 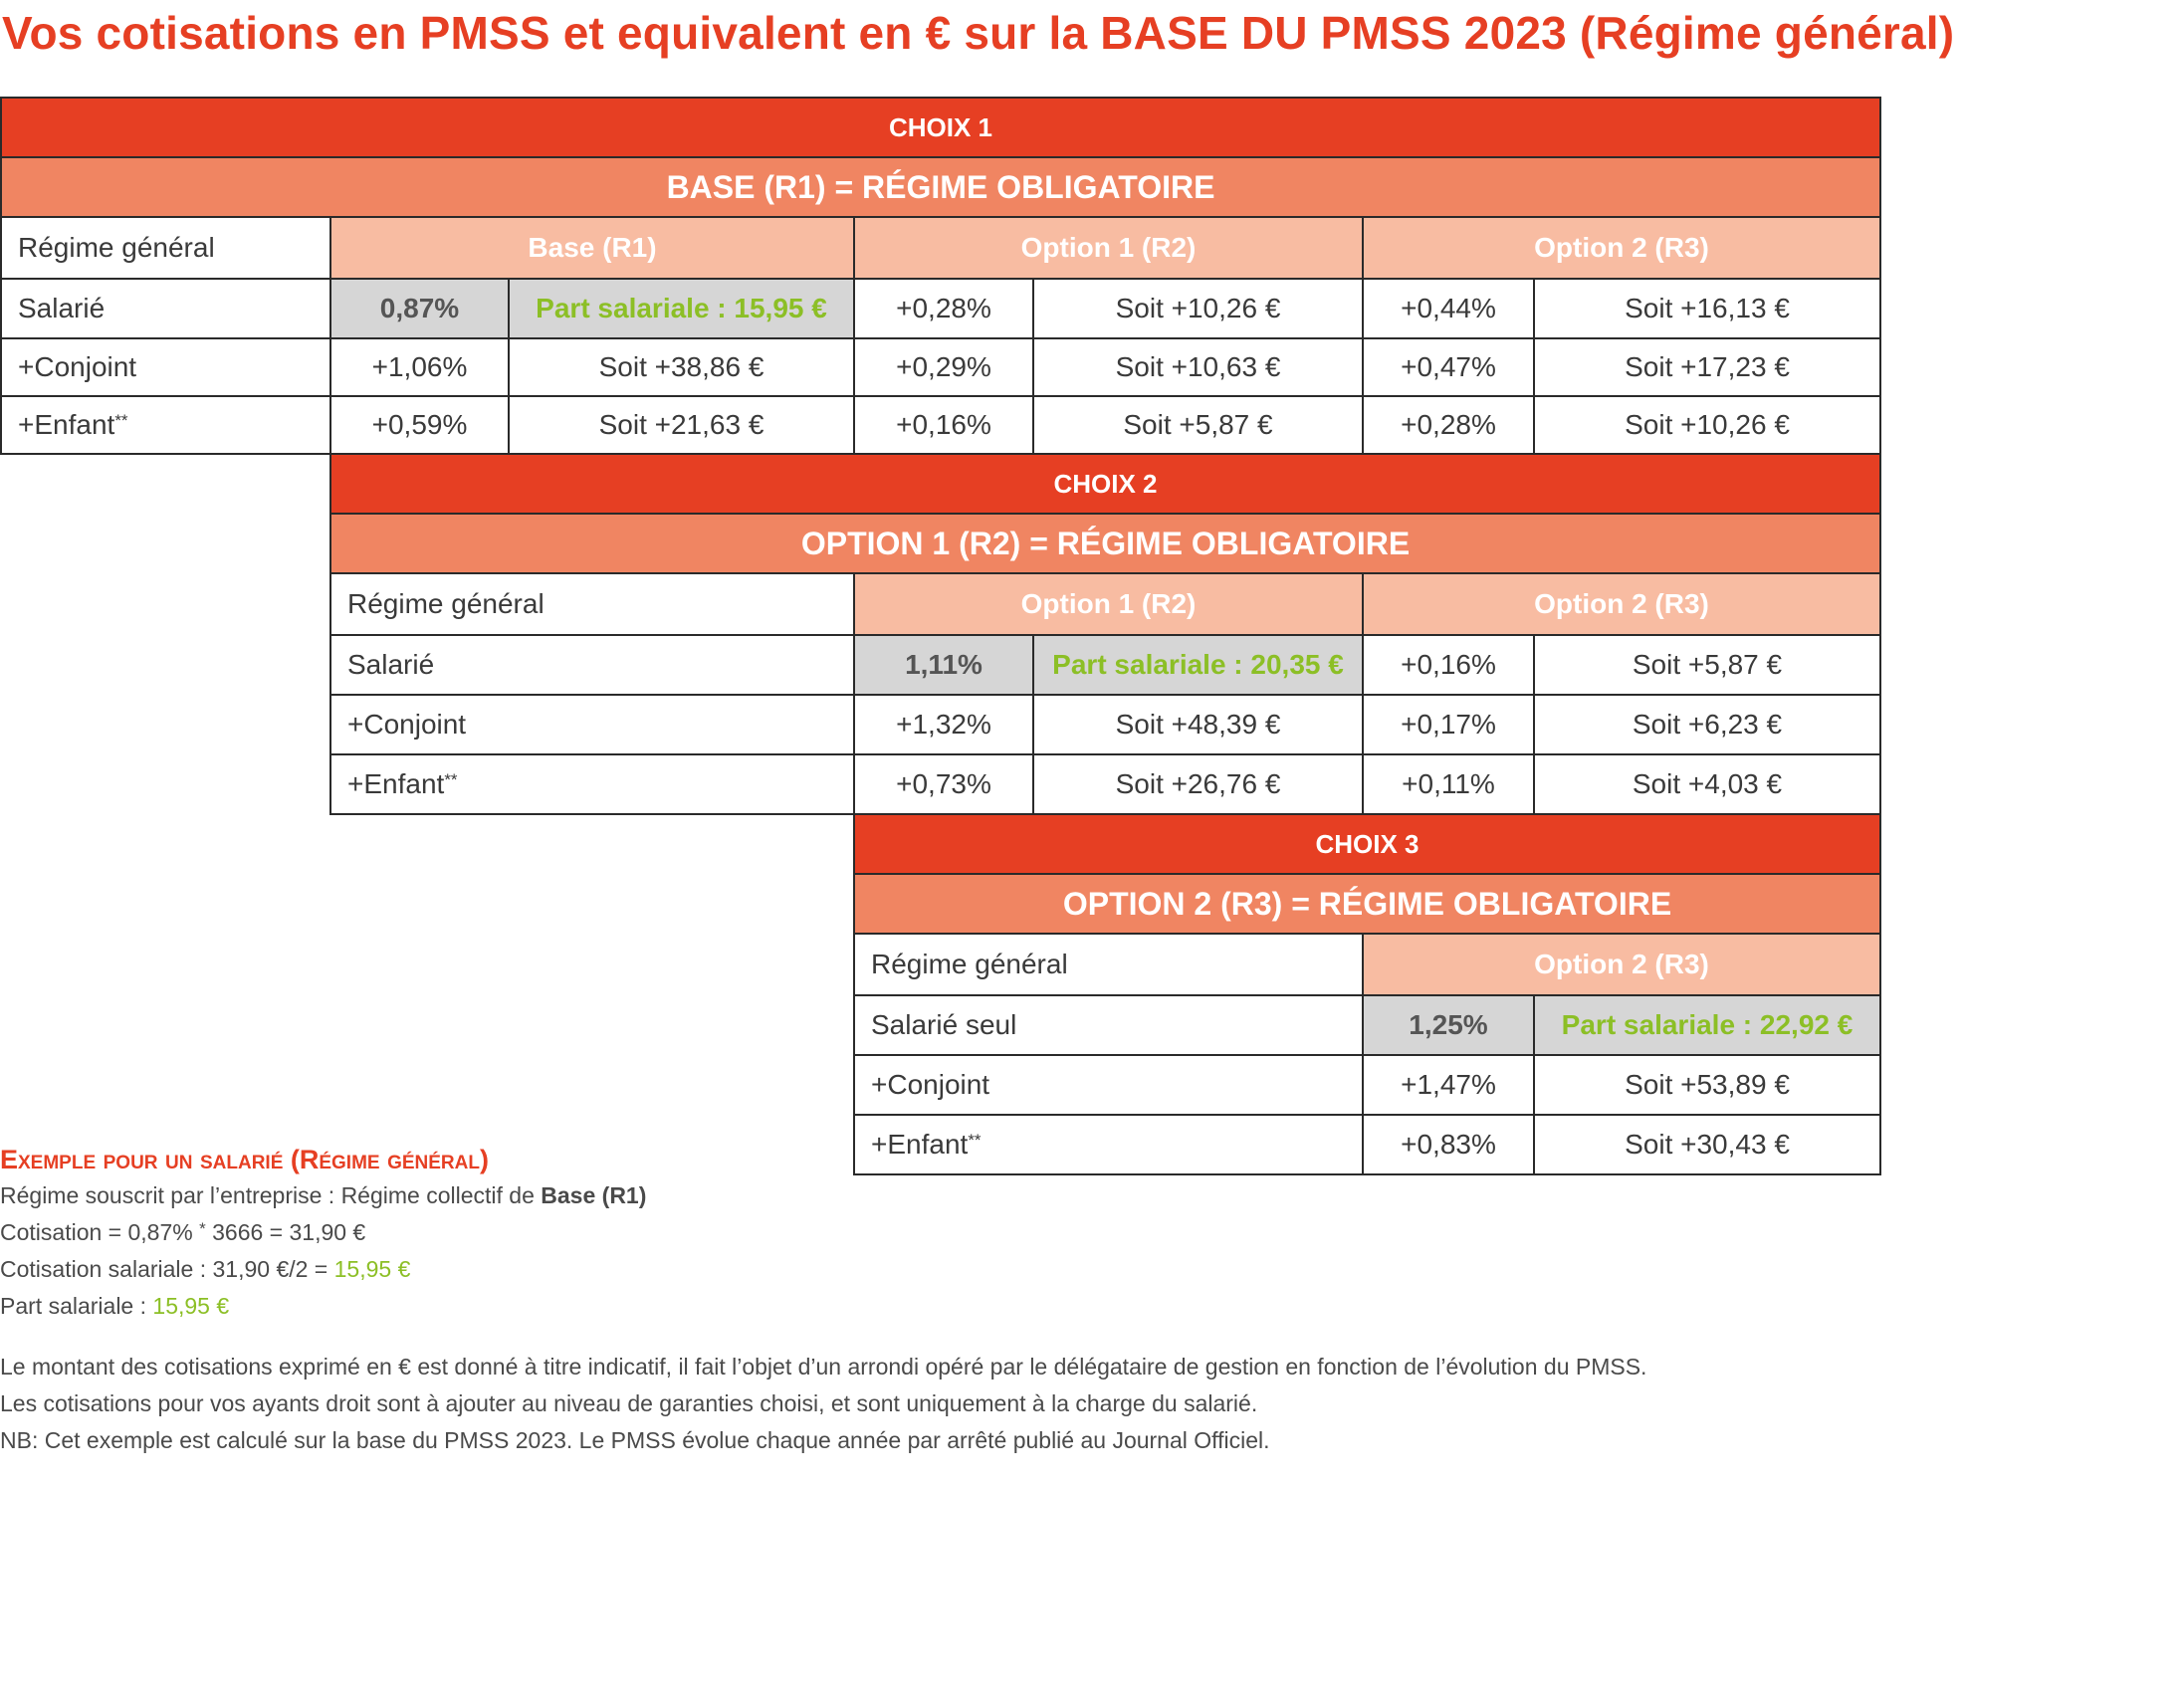 I want to click on choix-3-conjoint-opt2-pct: +1,47%, so click(x=1448, y=1085).